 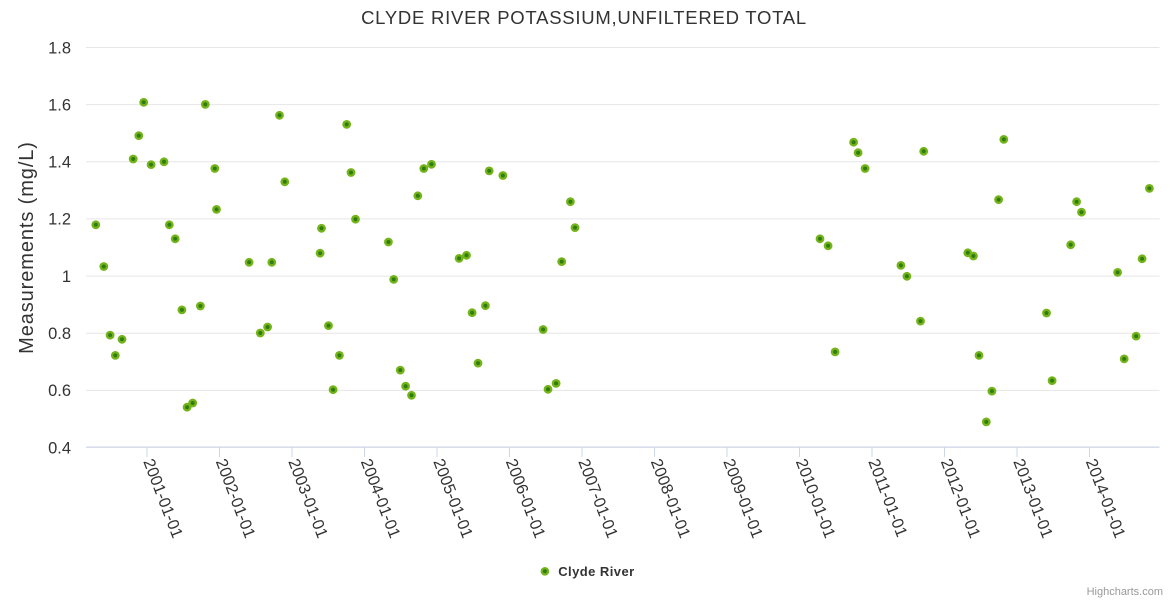 What do you see at coordinates (59, 391) in the screenshot?
I see `svg-text: 0.6` at bounding box center [59, 391].